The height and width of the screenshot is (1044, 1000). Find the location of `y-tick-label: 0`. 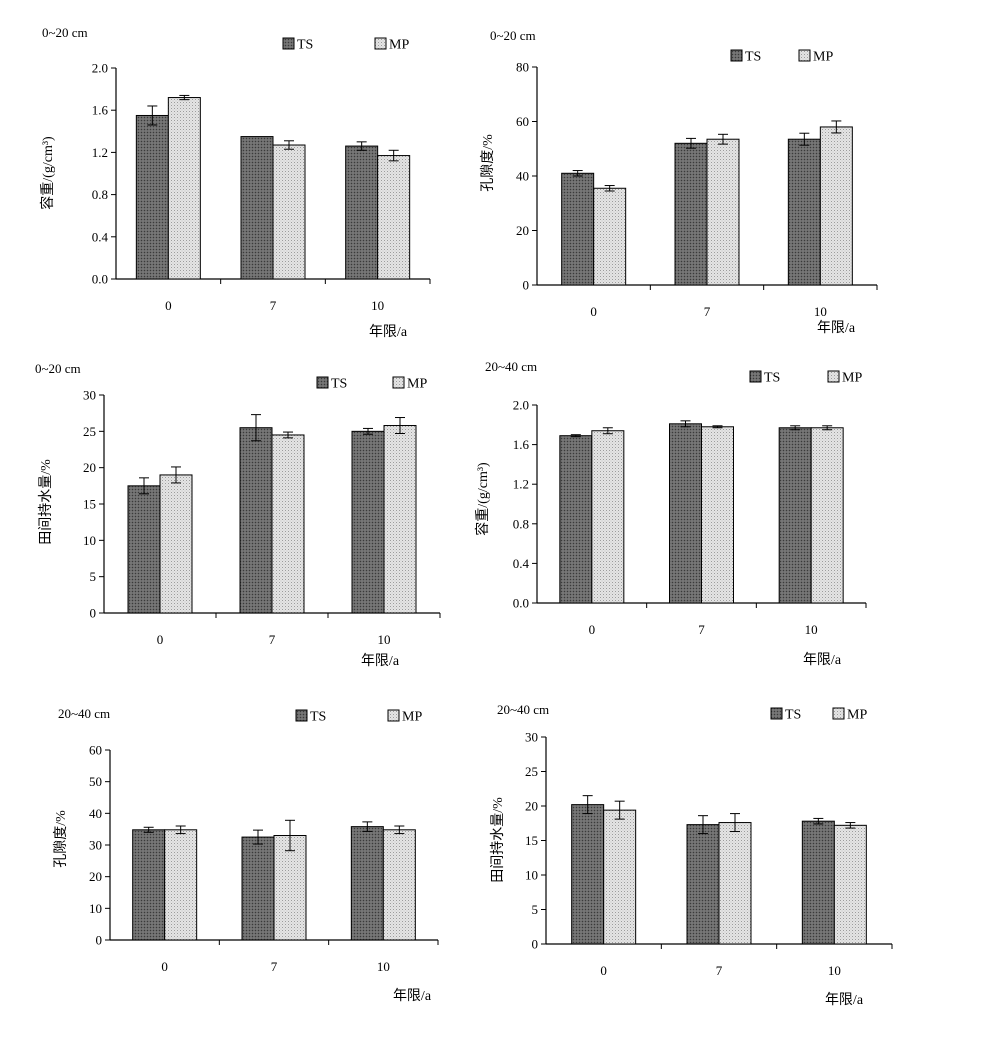

y-tick-label: 0 is located at coordinates (526, 285).